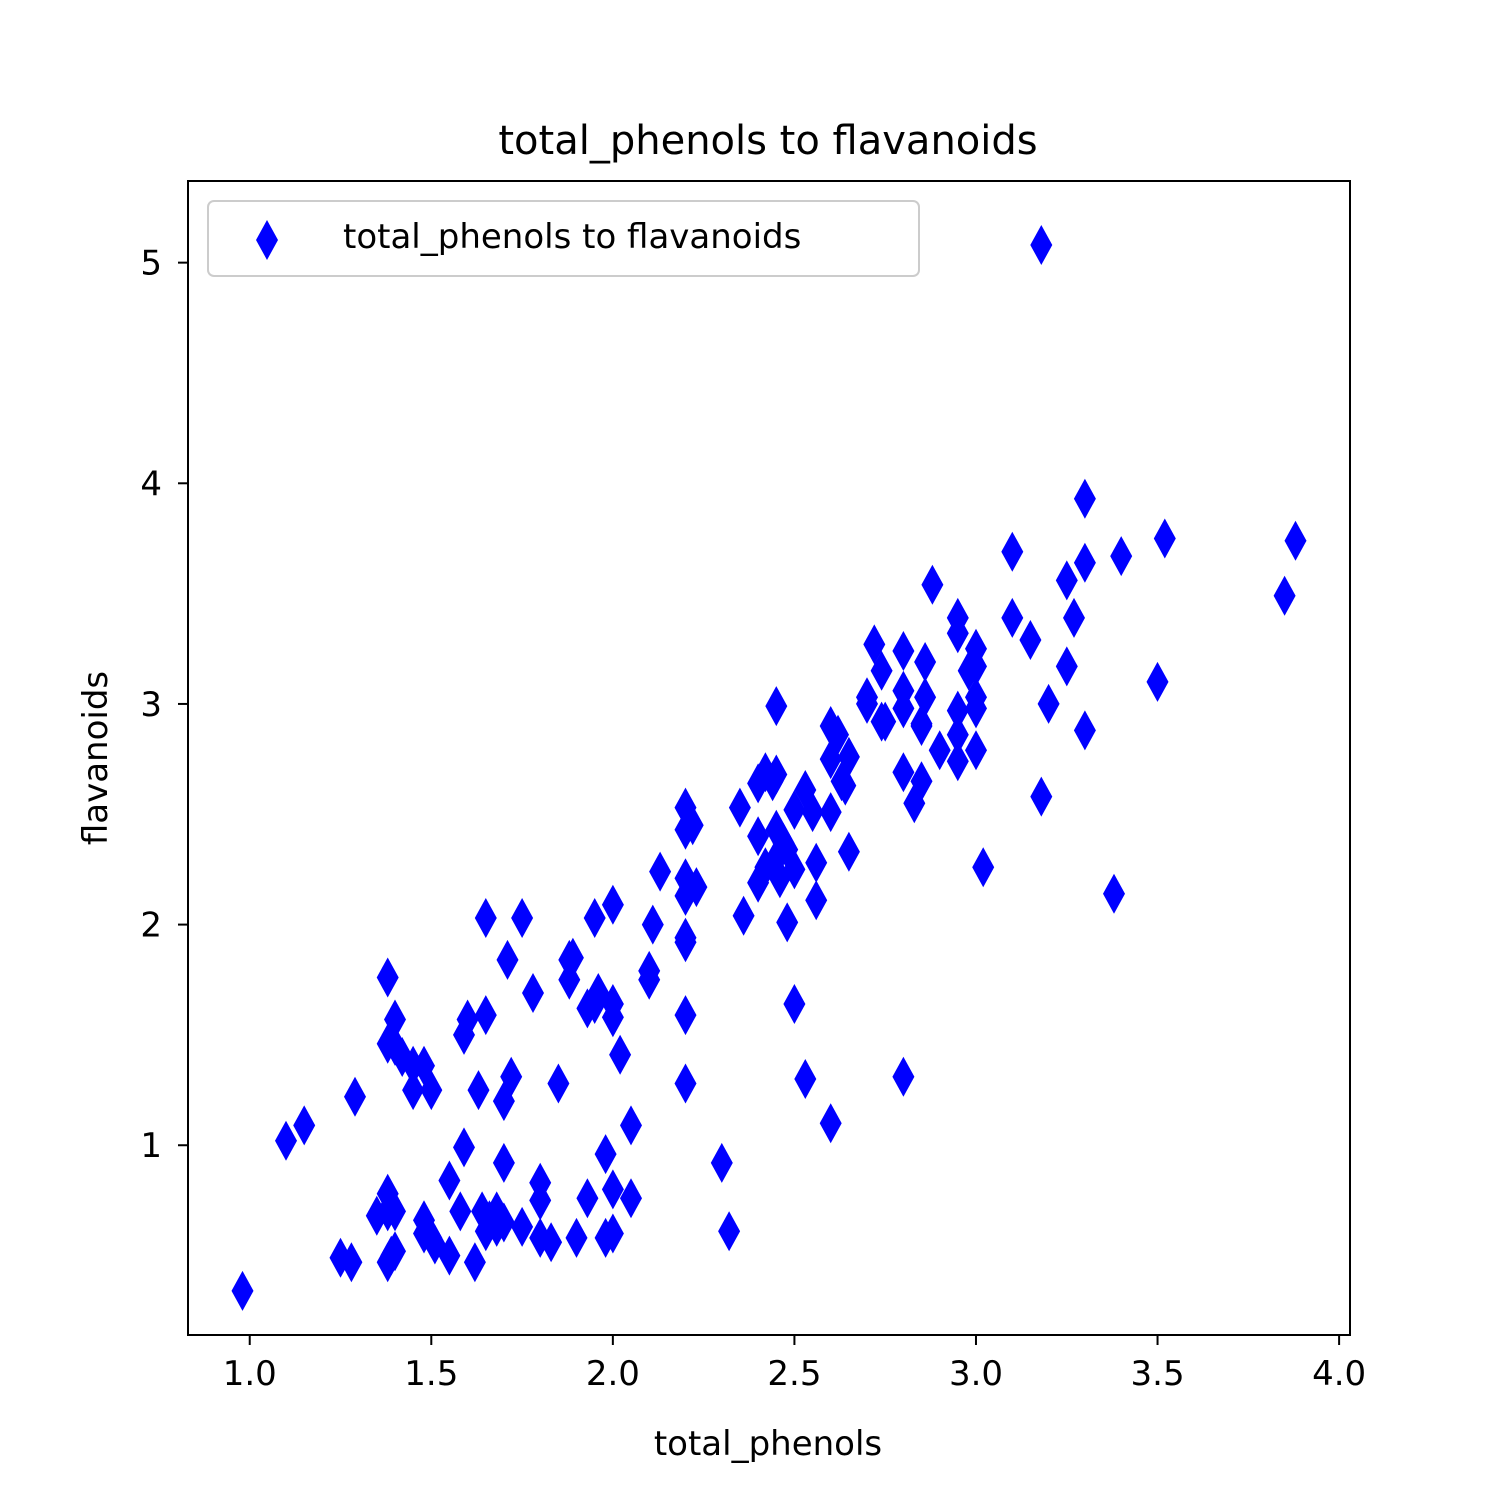 This screenshot has width=1500, height=1500. I want to click on x-axis-label: total_phenols, so click(768, 1444).